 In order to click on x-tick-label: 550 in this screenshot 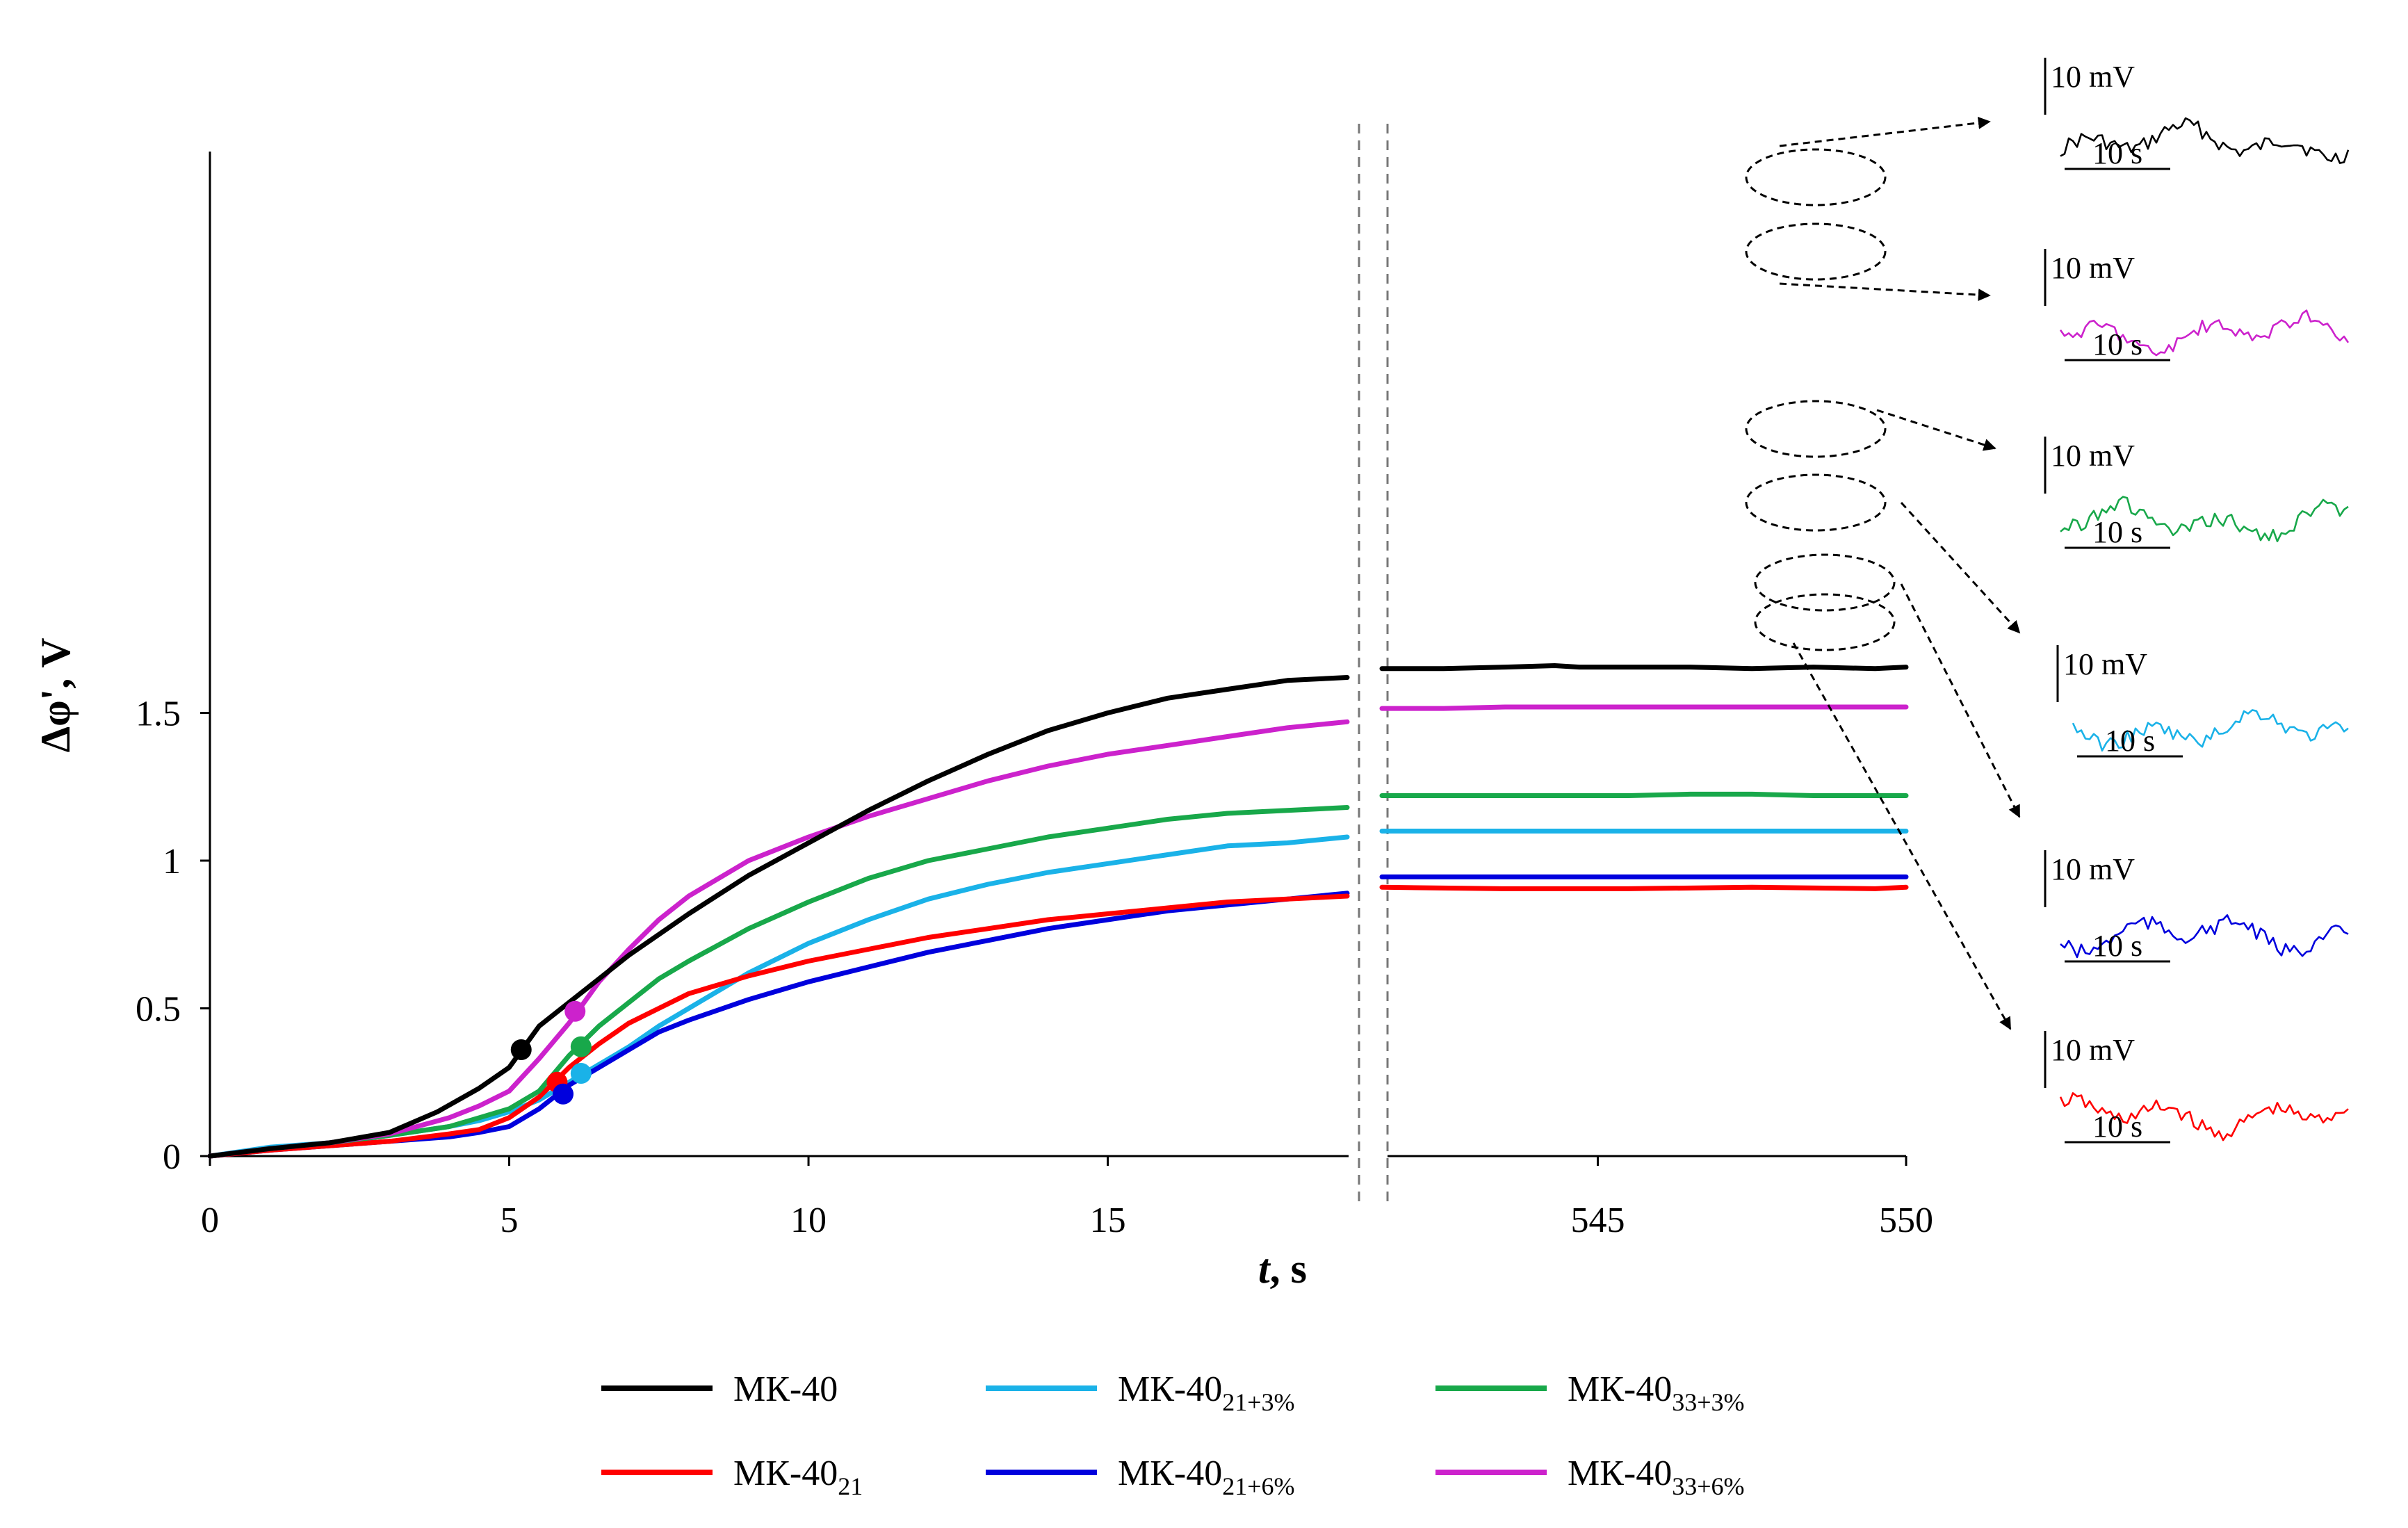, I will do `click(1906, 1220)`.